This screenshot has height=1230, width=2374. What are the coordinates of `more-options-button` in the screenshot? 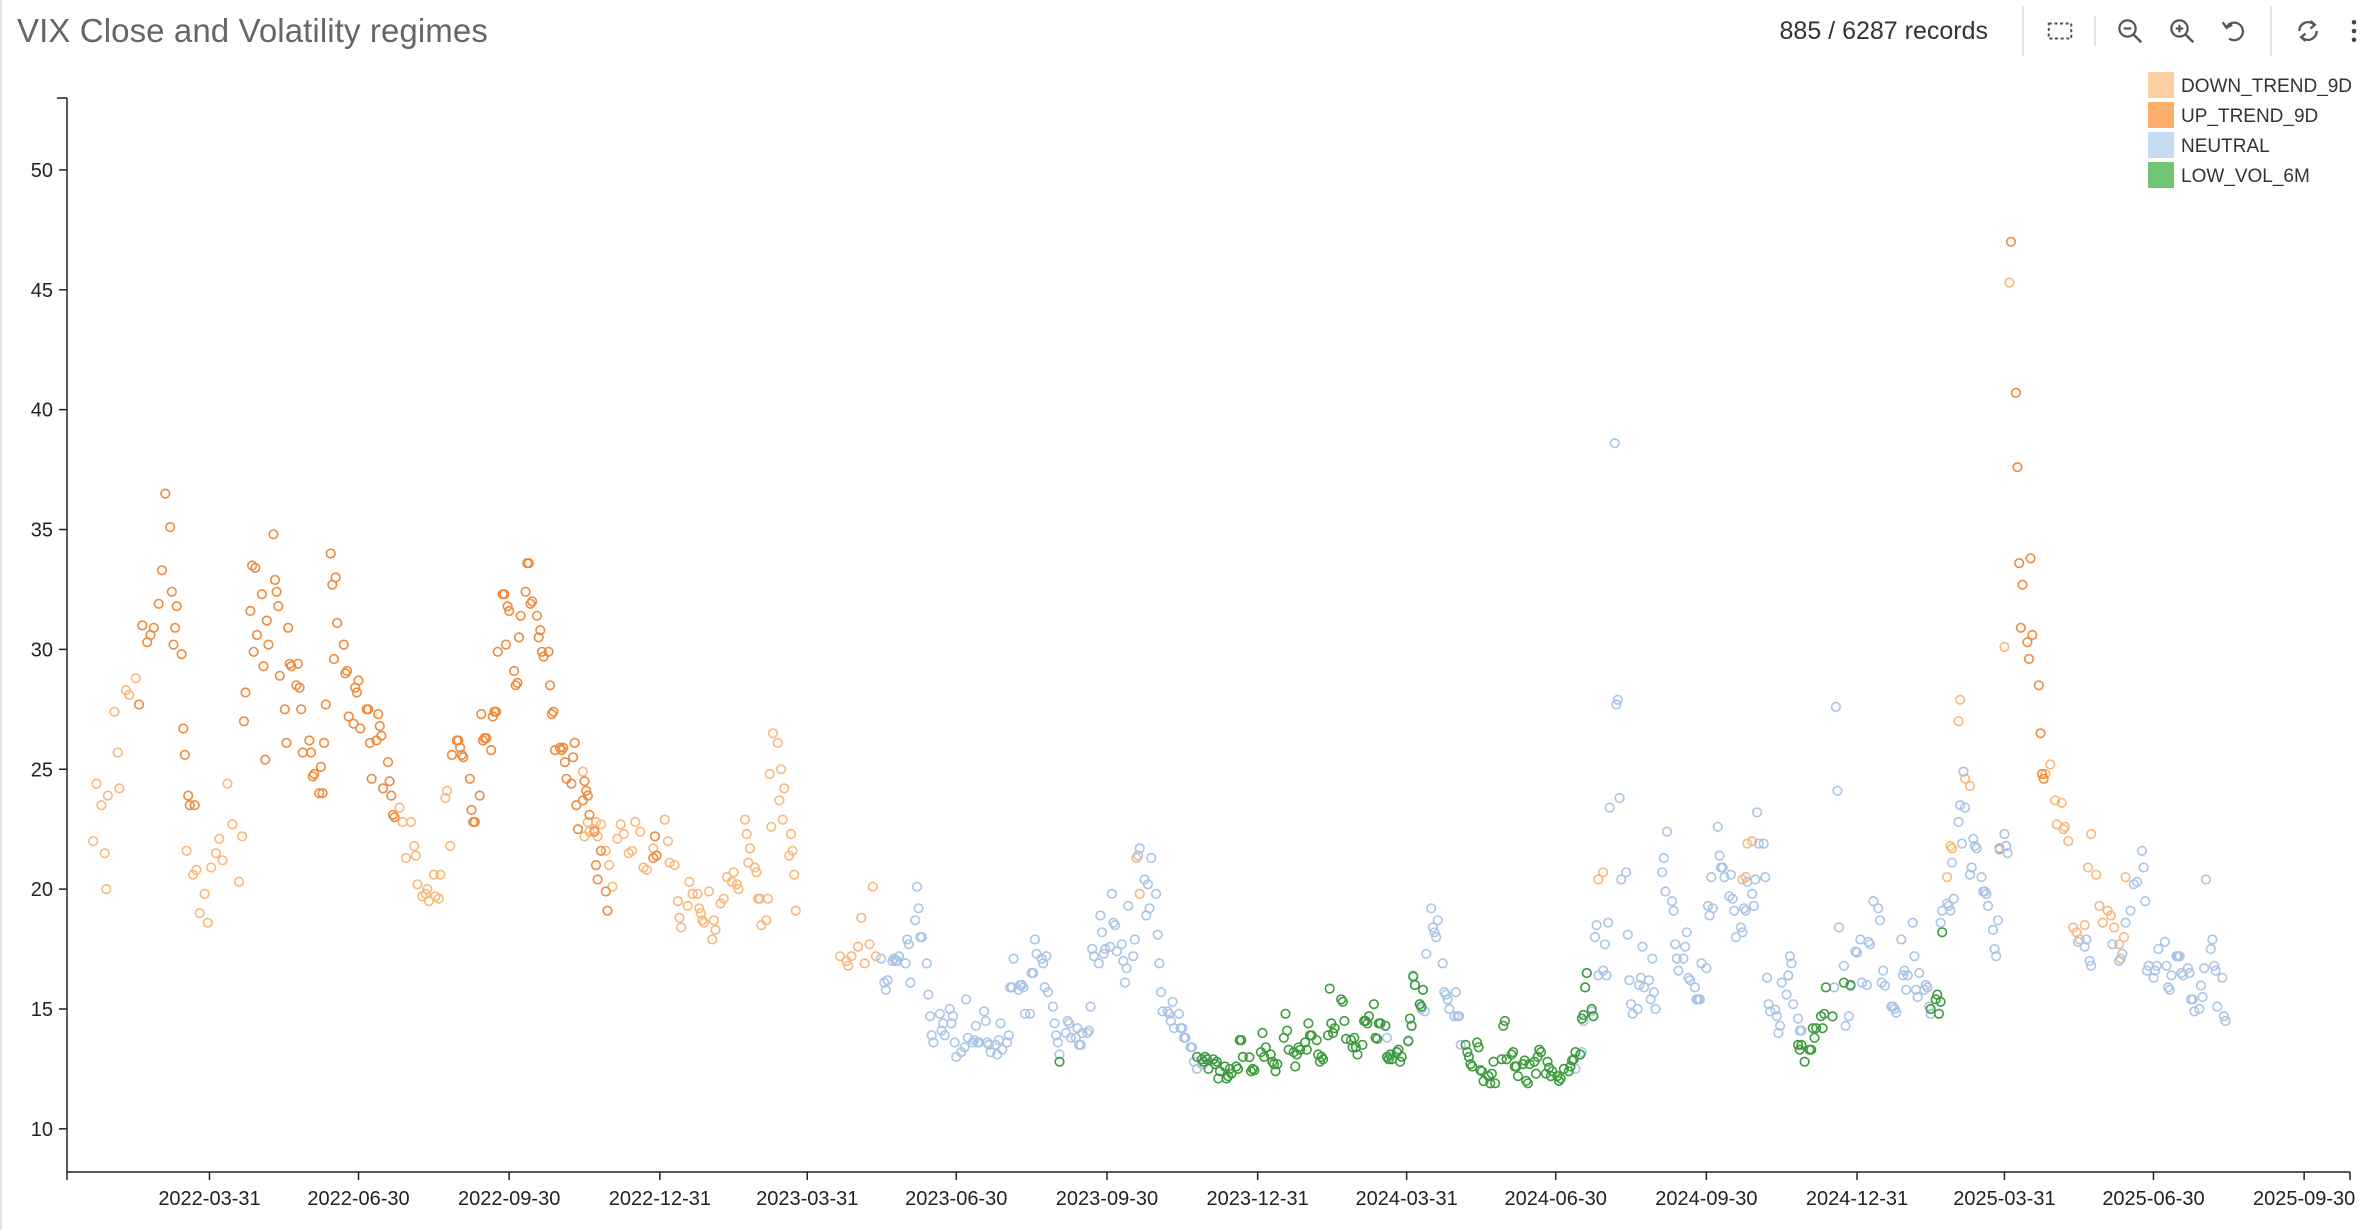 It's located at (2354, 31).